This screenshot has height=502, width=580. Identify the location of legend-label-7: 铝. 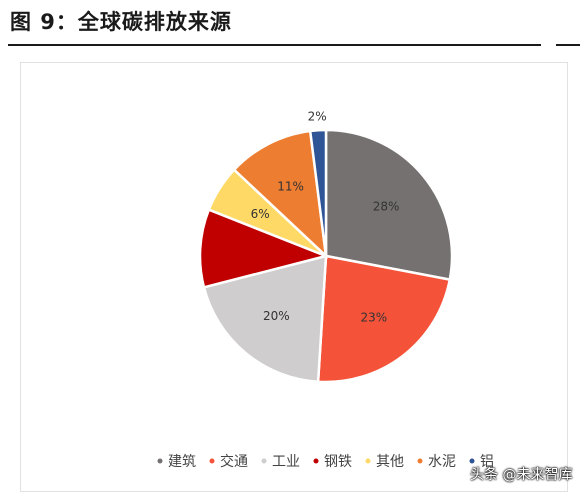
(487, 462).